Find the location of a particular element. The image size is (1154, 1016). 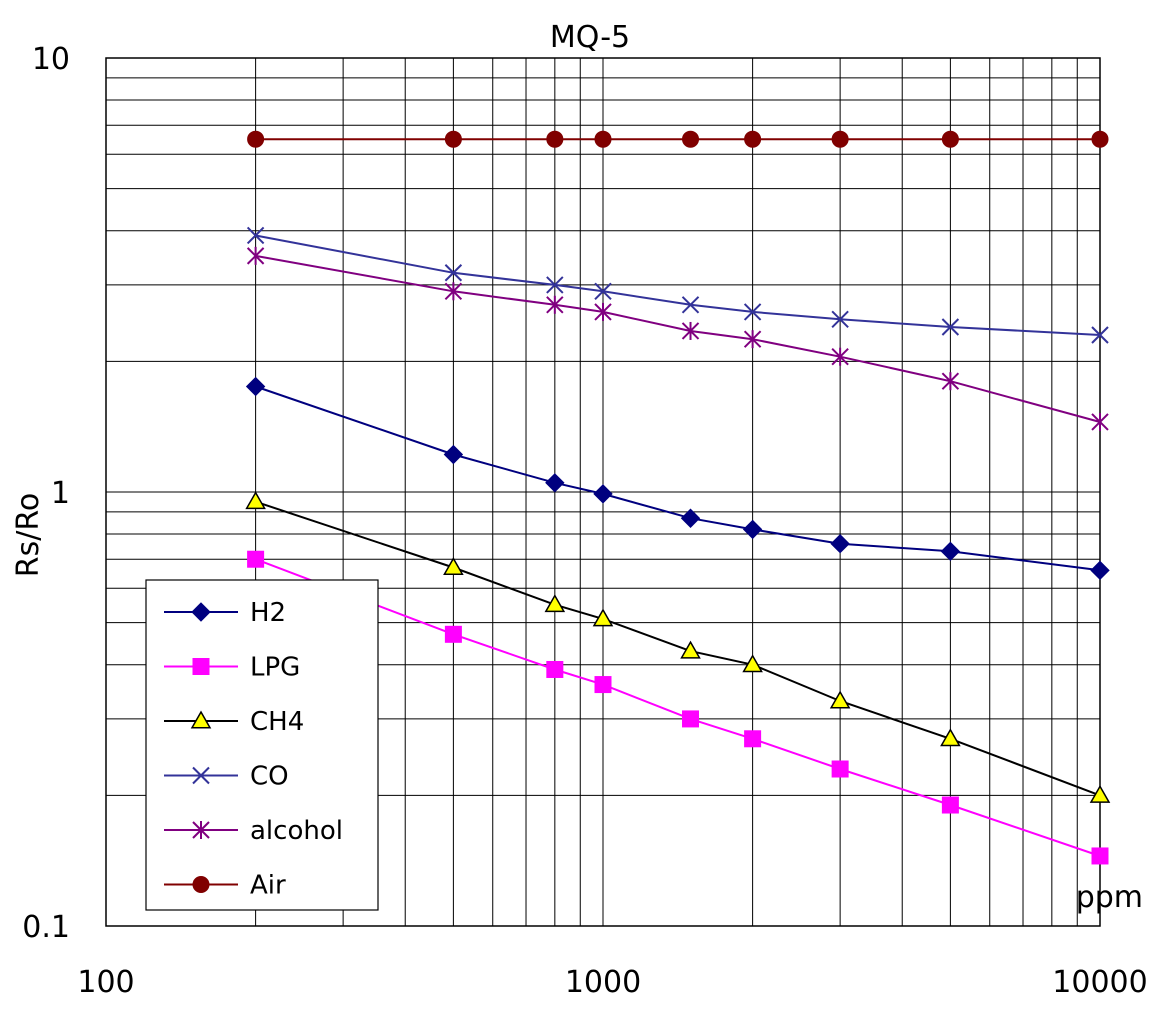

legend-item: H2 is located at coordinates (225, 613).